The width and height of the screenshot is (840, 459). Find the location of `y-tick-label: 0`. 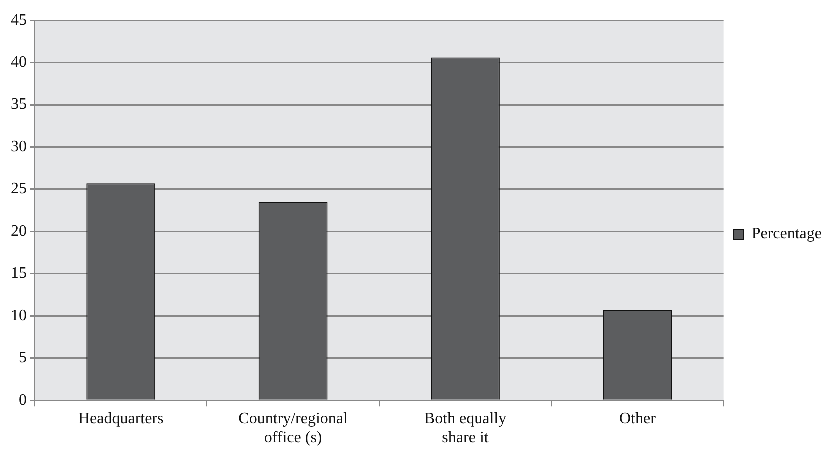

y-tick-label: 0 is located at coordinates (23, 400).